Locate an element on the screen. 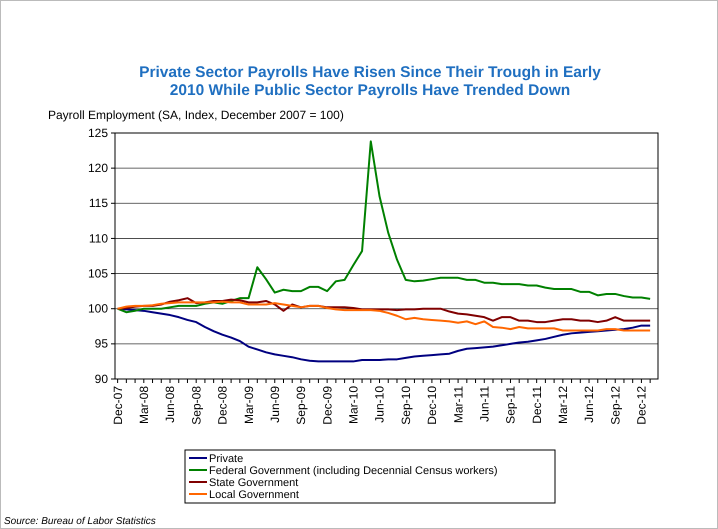 Image resolution: width=718 pixels, height=529 pixels. y-tick-label: 125 is located at coordinates (98, 133).